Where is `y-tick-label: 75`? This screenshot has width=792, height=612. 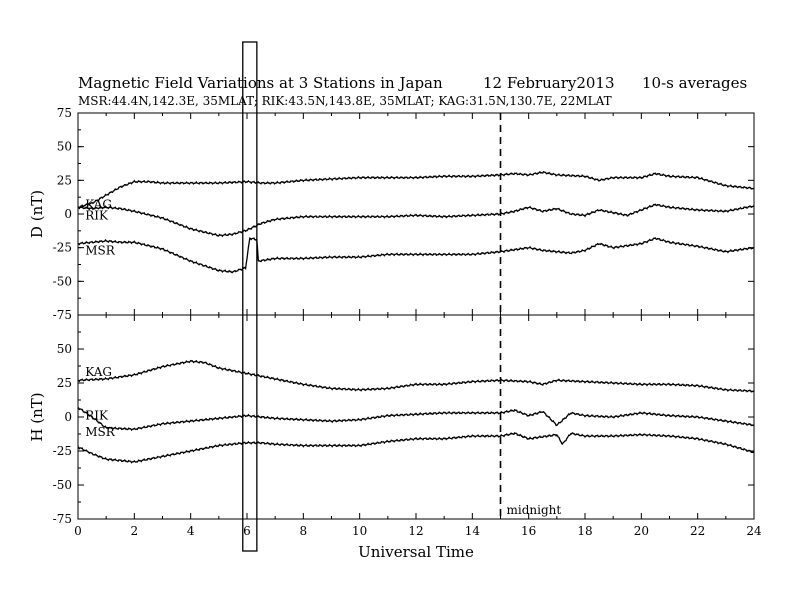 y-tick-label: 75 is located at coordinates (64, 113).